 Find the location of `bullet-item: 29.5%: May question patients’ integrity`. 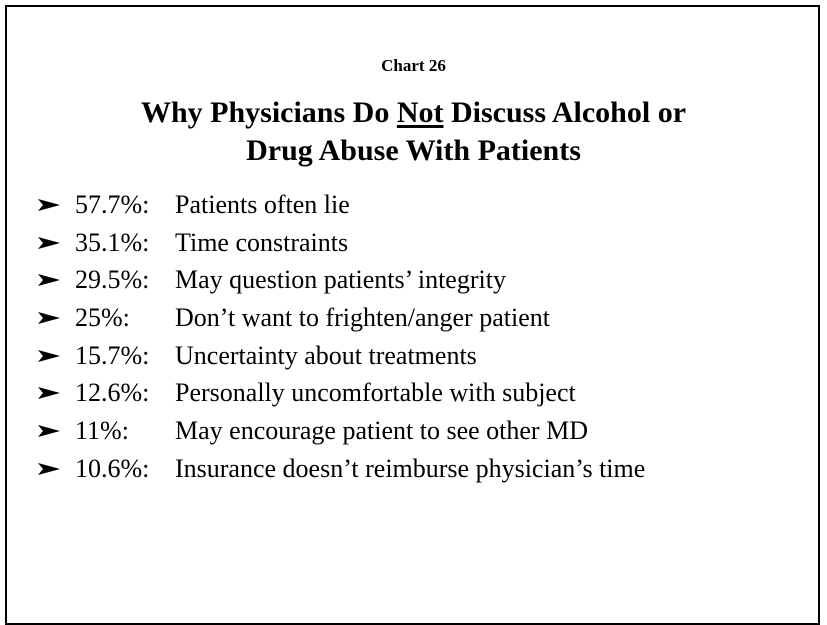

bullet-item: 29.5%: May question patients’ integrity is located at coordinates (428, 280).